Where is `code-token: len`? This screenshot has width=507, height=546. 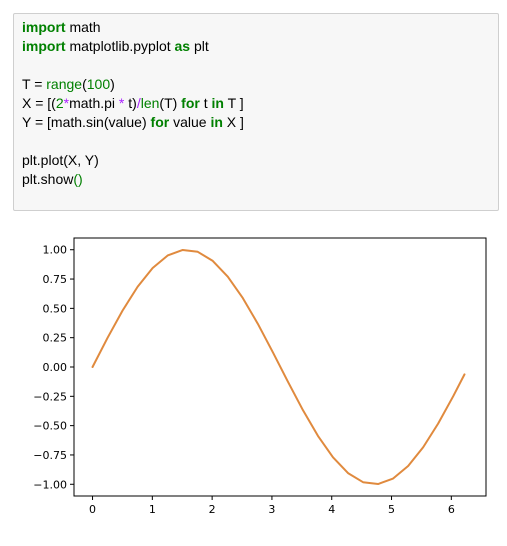 code-token: len is located at coordinates (150, 103).